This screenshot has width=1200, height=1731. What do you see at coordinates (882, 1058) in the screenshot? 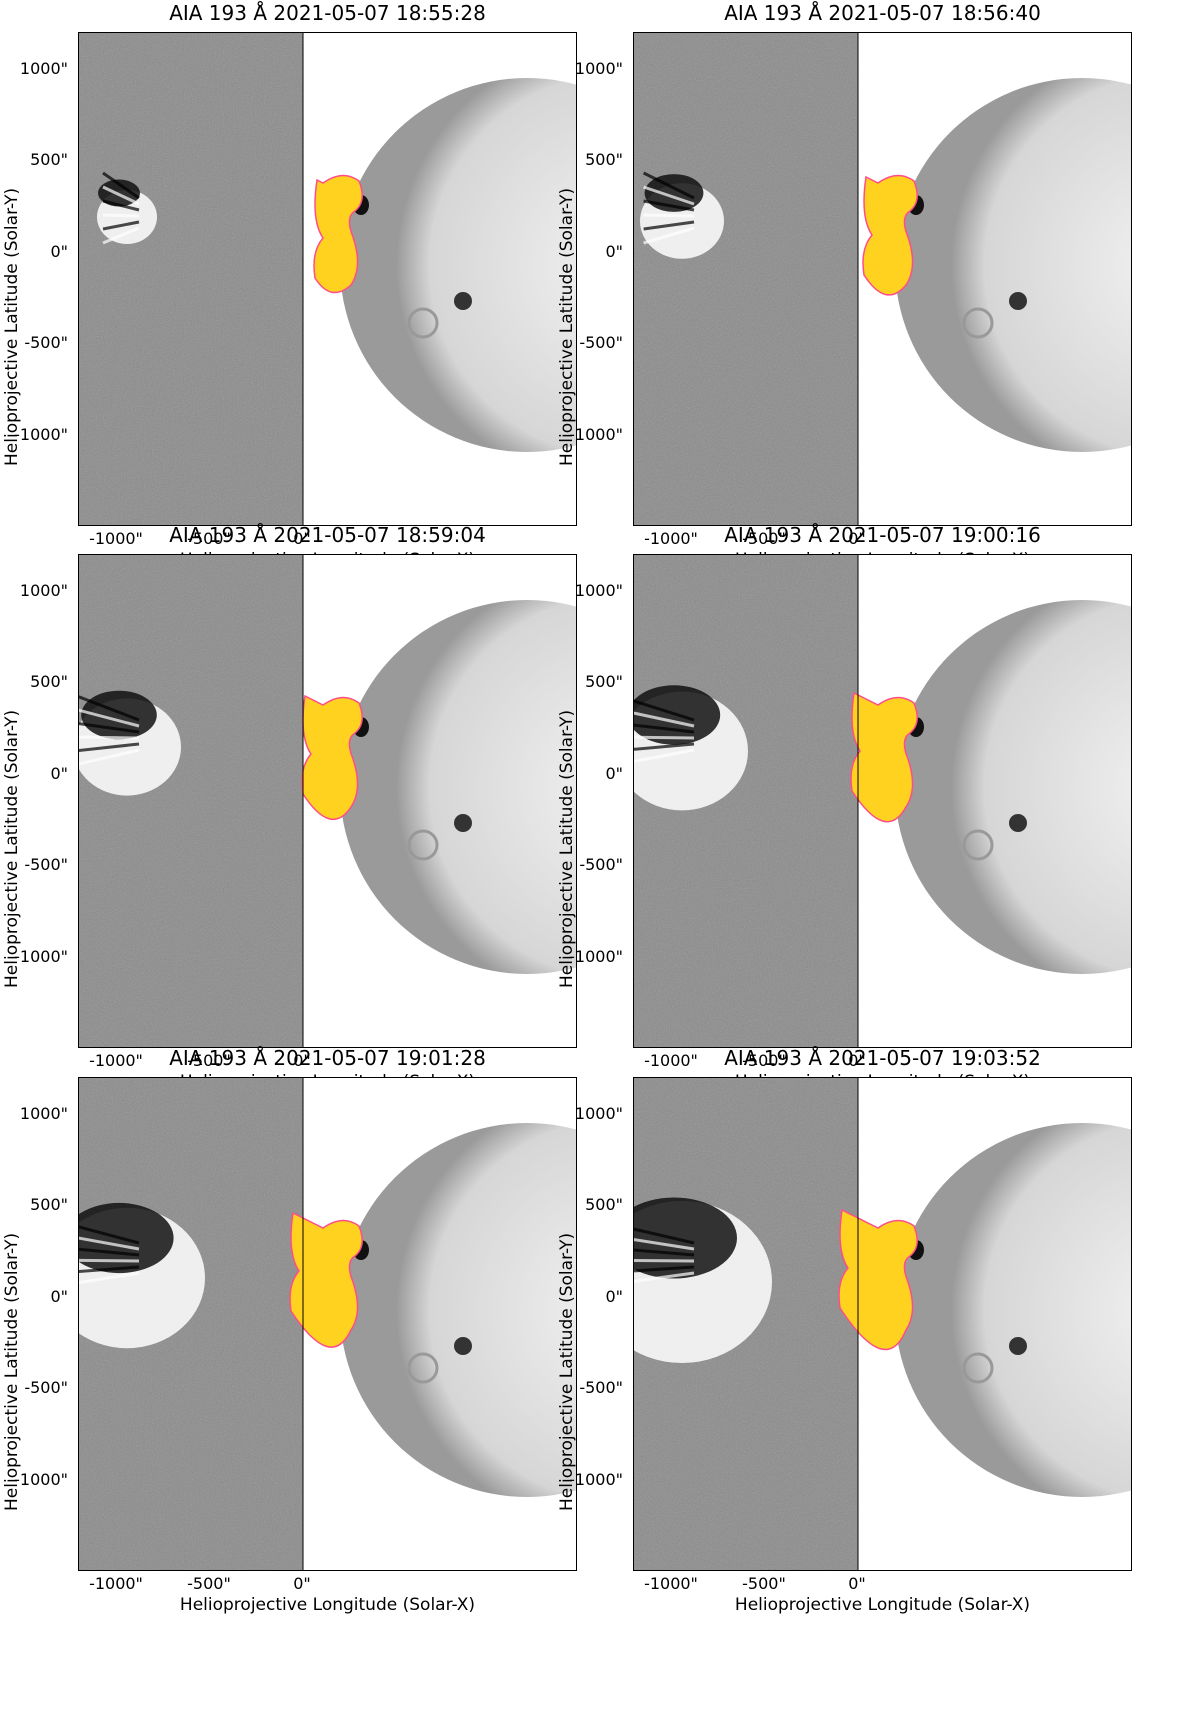
I see `panel-title: AIA 193 Å 2021-05-07 19:03:52` at bounding box center [882, 1058].